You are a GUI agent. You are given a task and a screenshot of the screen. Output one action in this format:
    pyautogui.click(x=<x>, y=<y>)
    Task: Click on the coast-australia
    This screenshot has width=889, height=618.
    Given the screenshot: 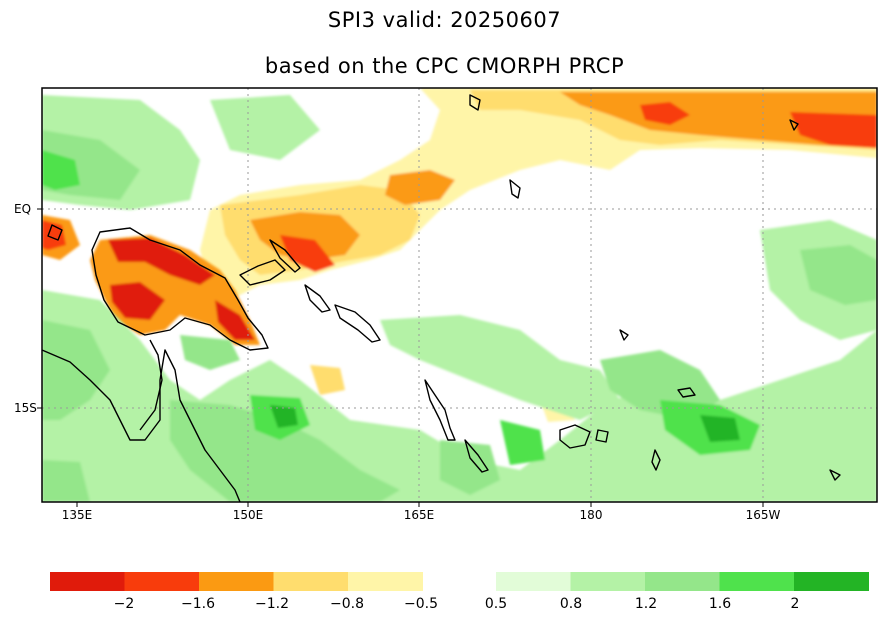 What is the action you would take?
    pyautogui.click(x=141, y=425)
    